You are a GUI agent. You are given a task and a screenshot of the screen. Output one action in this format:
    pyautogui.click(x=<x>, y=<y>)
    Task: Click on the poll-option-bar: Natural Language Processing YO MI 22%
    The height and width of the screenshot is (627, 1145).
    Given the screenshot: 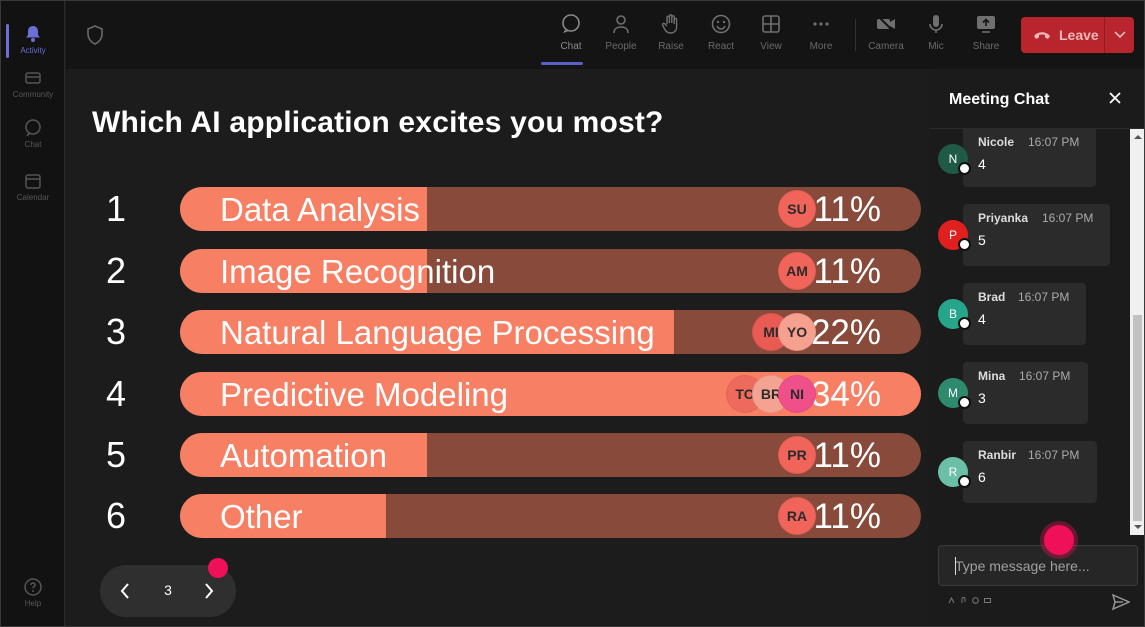 What is the action you would take?
    pyautogui.click(x=550, y=332)
    